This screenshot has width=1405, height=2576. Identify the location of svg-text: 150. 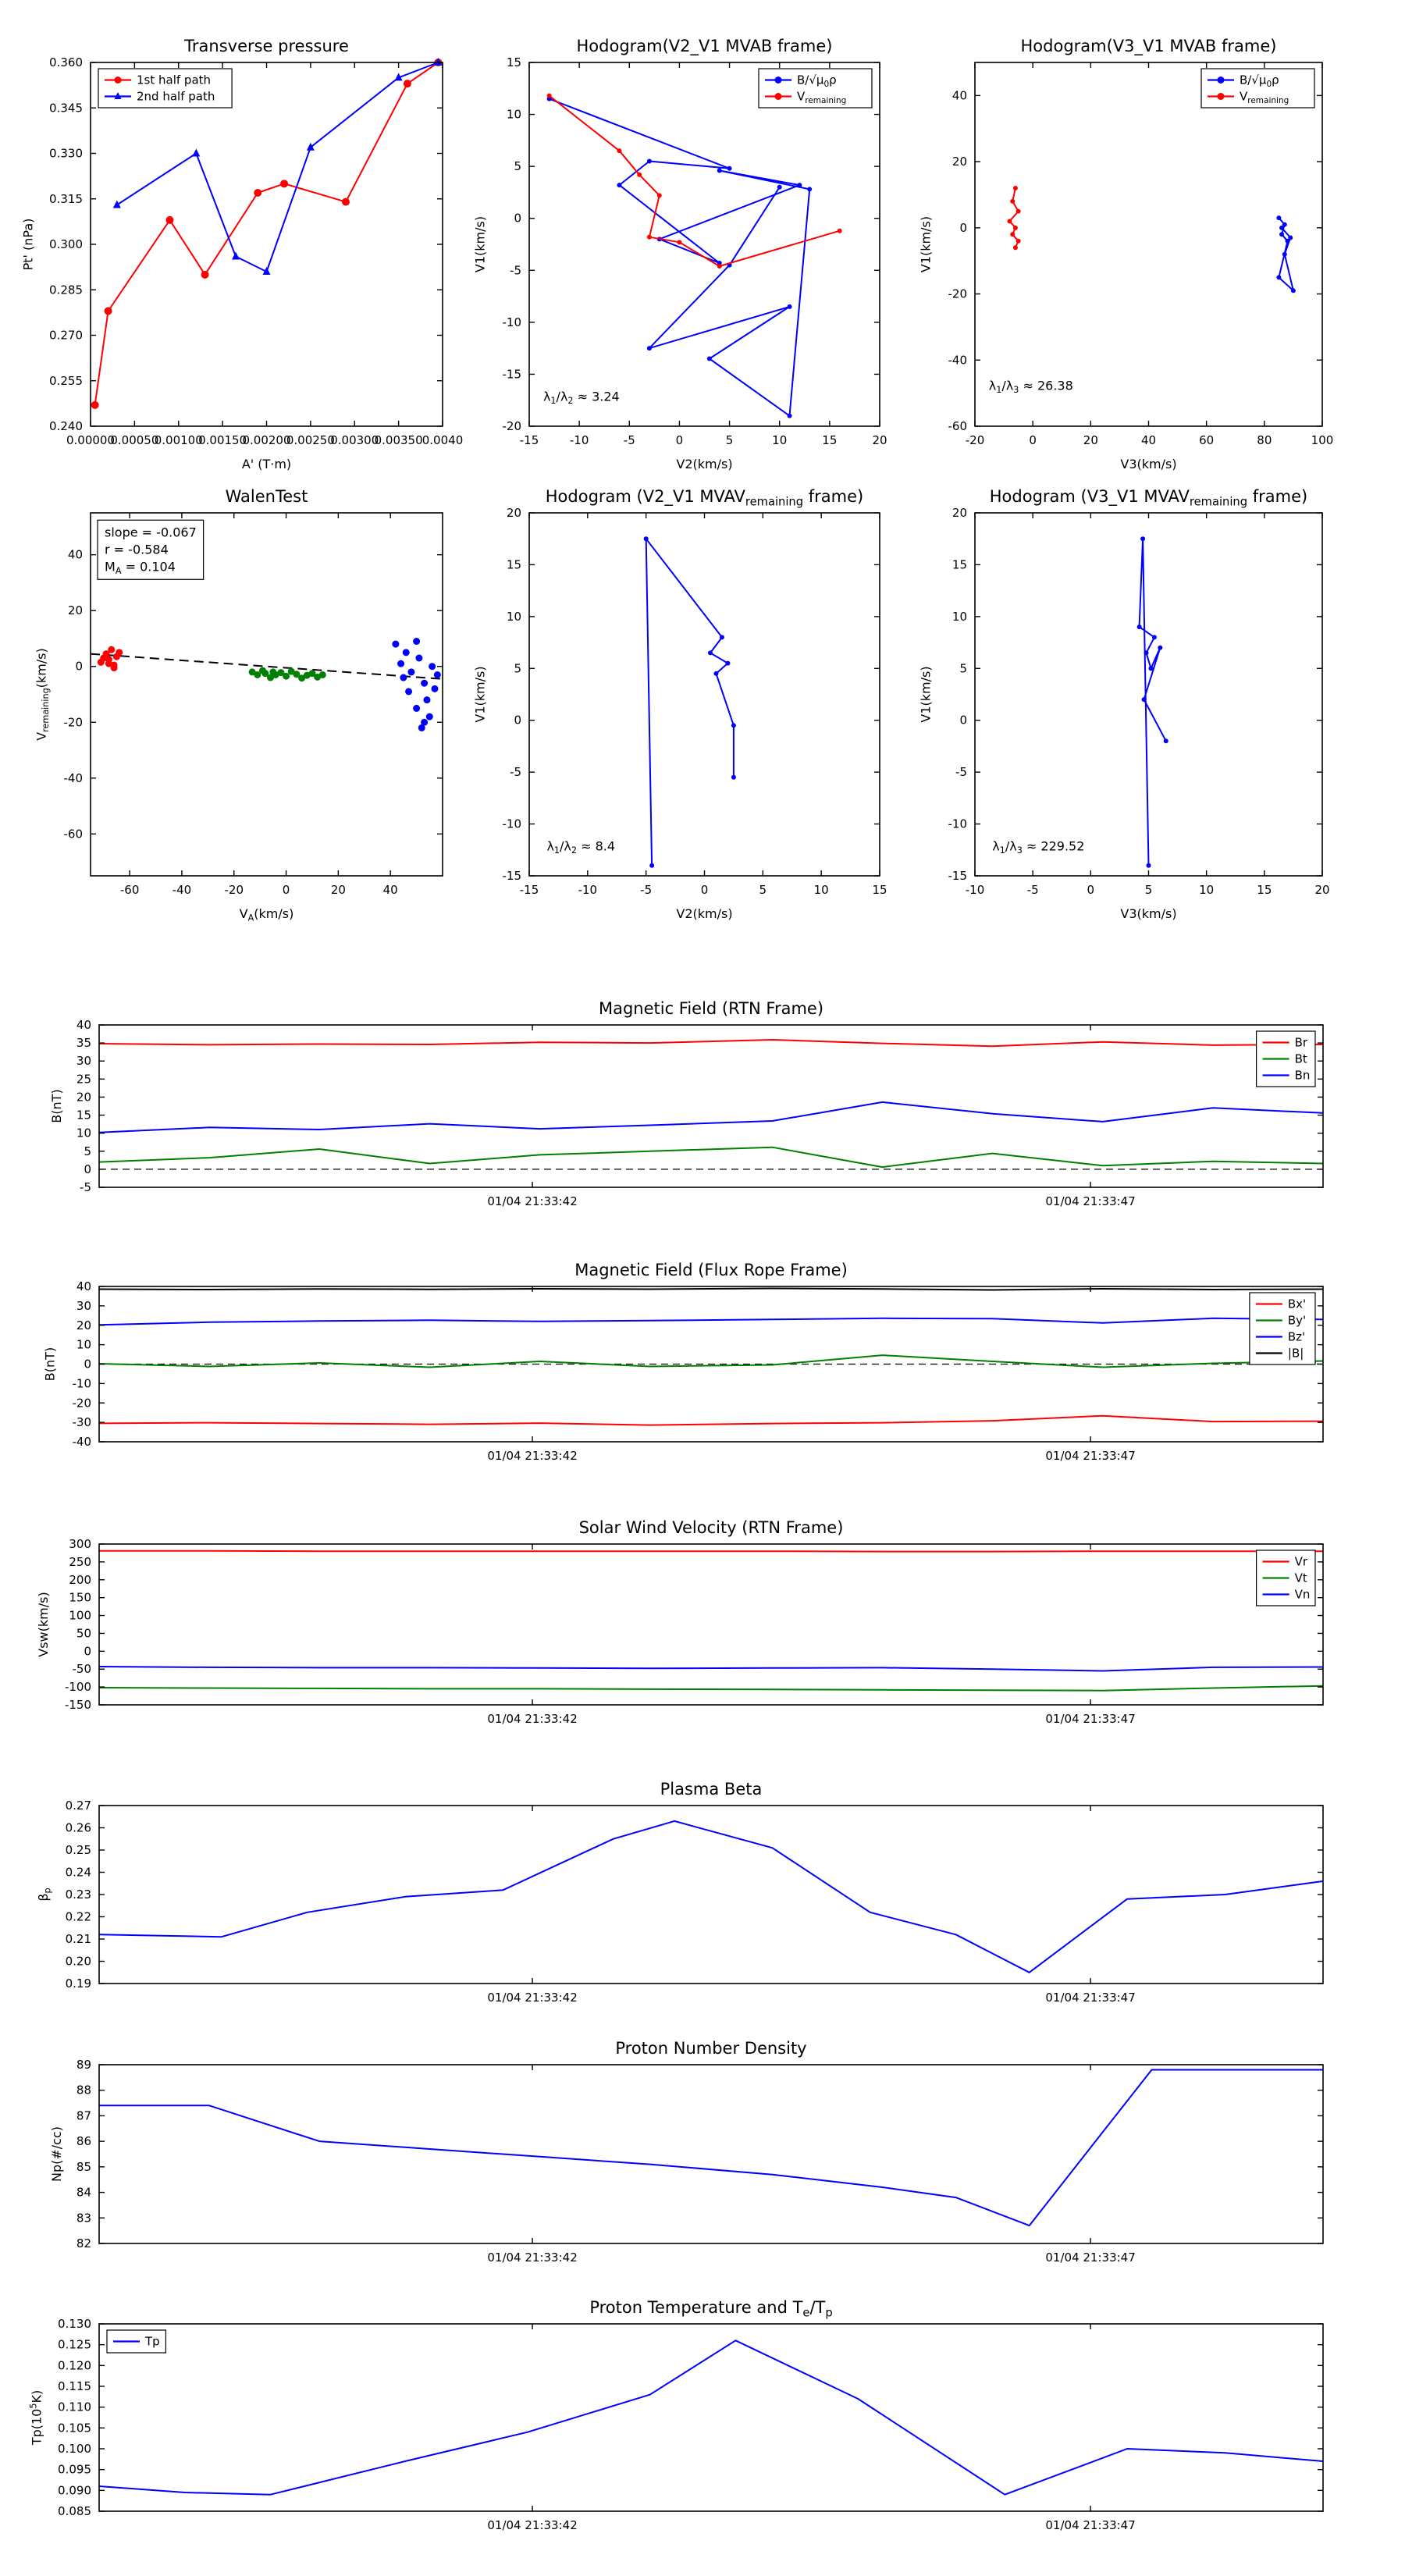
(80, 1598).